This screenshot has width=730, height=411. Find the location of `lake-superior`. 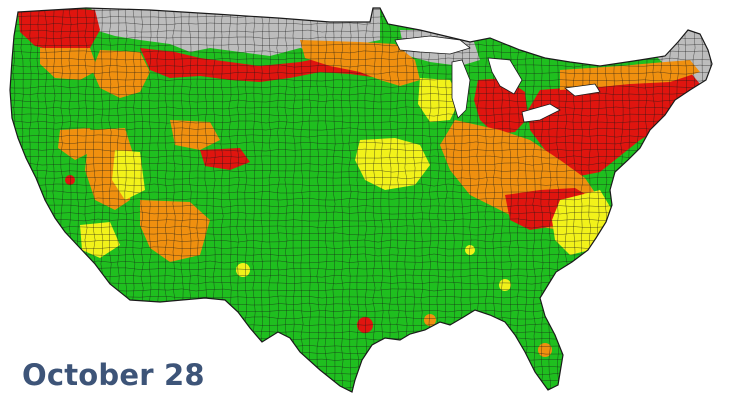

lake-superior is located at coordinates (432, 45).